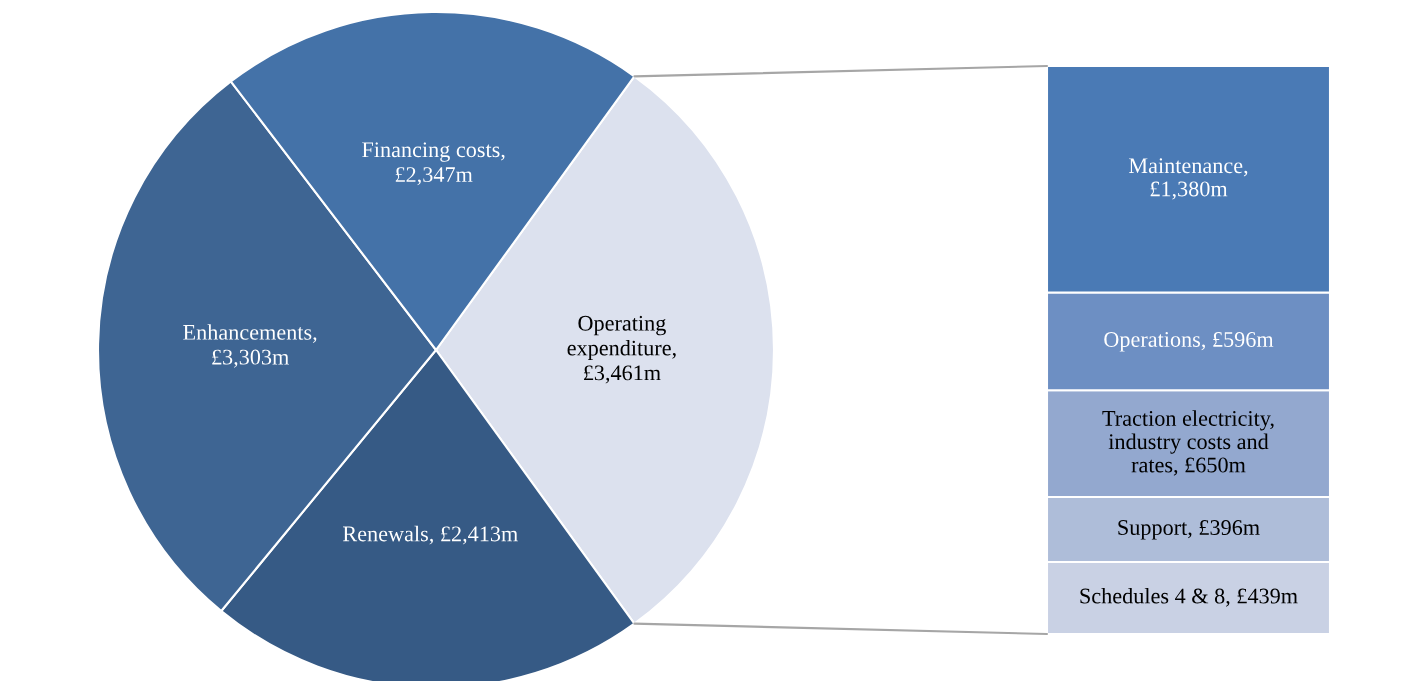 Image resolution: width=1409 pixels, height=681 pixels. Describe the element at coordinates (1189, 342) in the screenshot. I see `data-label: Operations, £596m` at that location.